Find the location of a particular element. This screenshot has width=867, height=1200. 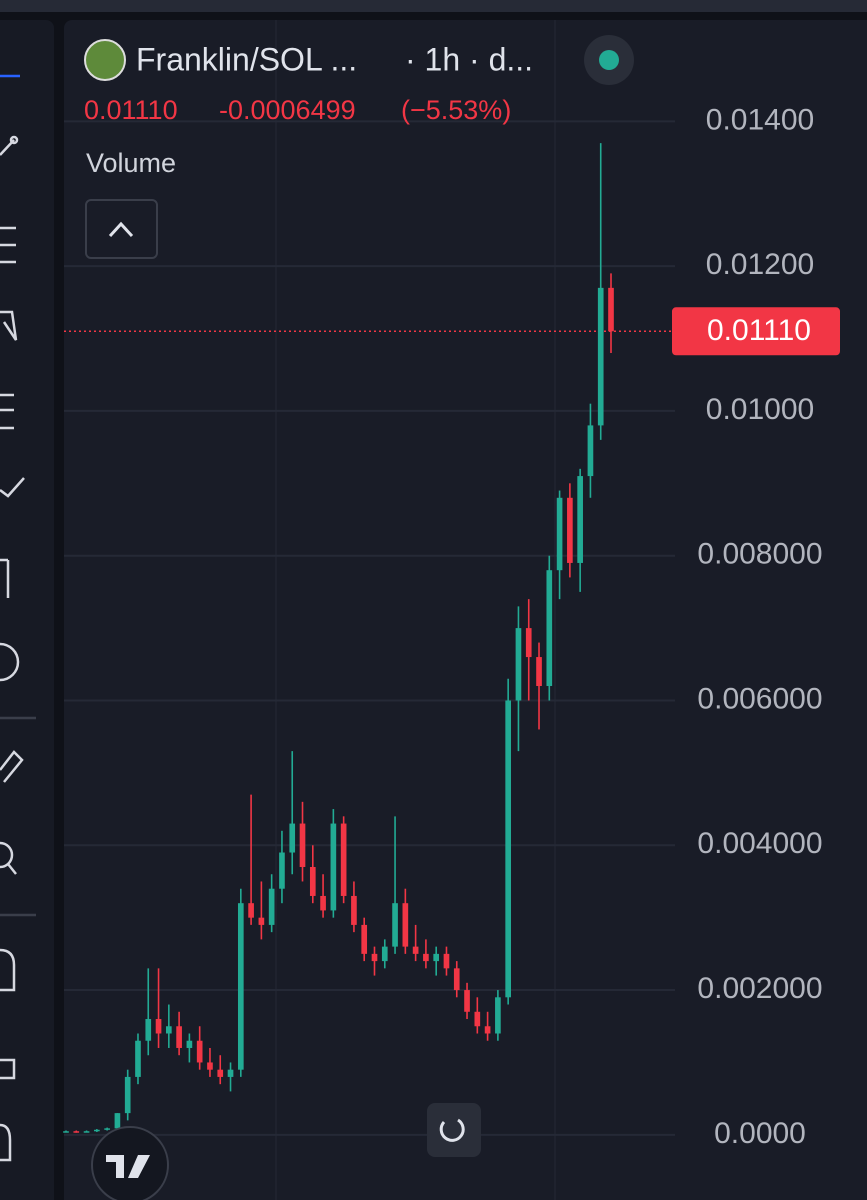

price: 0.01110 is located at coordinates (131, 110).